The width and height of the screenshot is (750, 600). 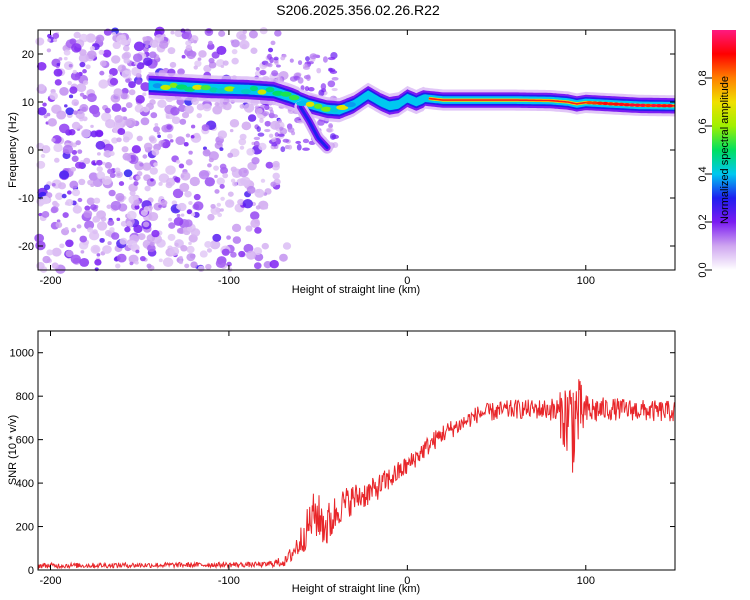 I want to click on spectrogram-y-tick-label: -20, so click(x=26, y=247).